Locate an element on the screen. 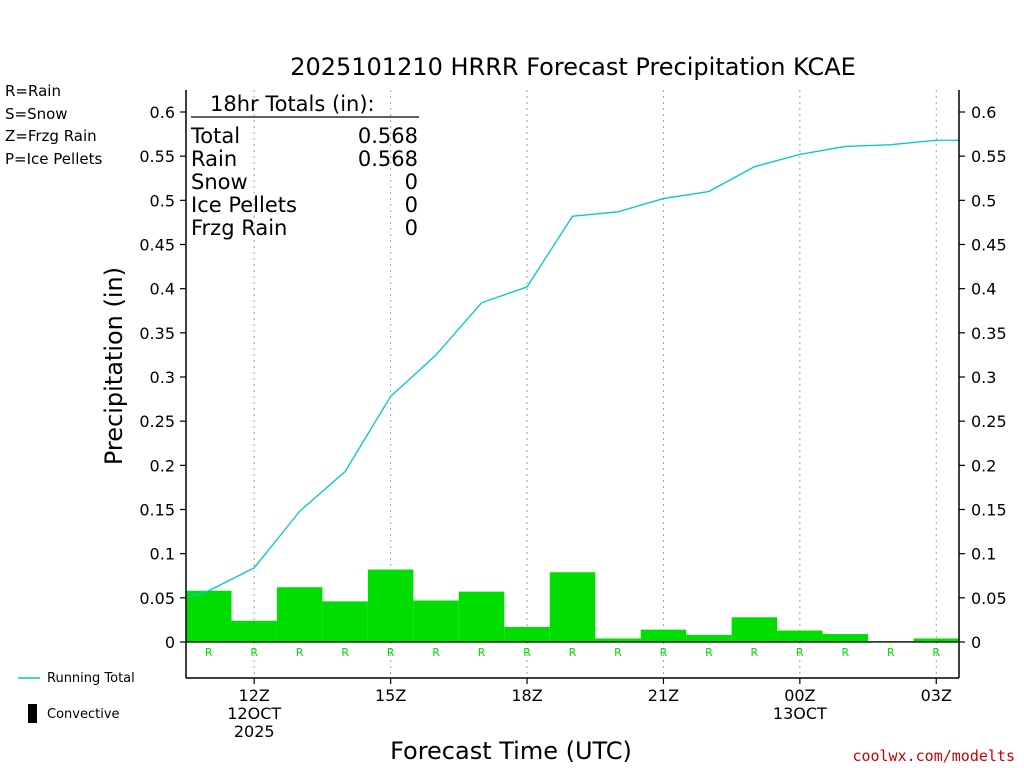 This screenshot has width=1024, height=768. y-tick-label-right: 0.4 is located at coordinates (983, 289).